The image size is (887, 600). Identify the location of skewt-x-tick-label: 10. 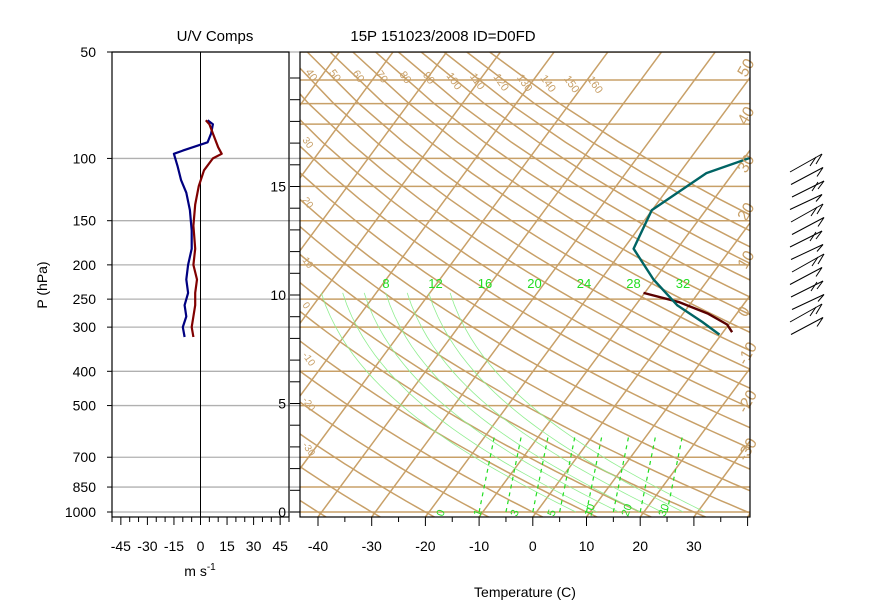
(587, 546).